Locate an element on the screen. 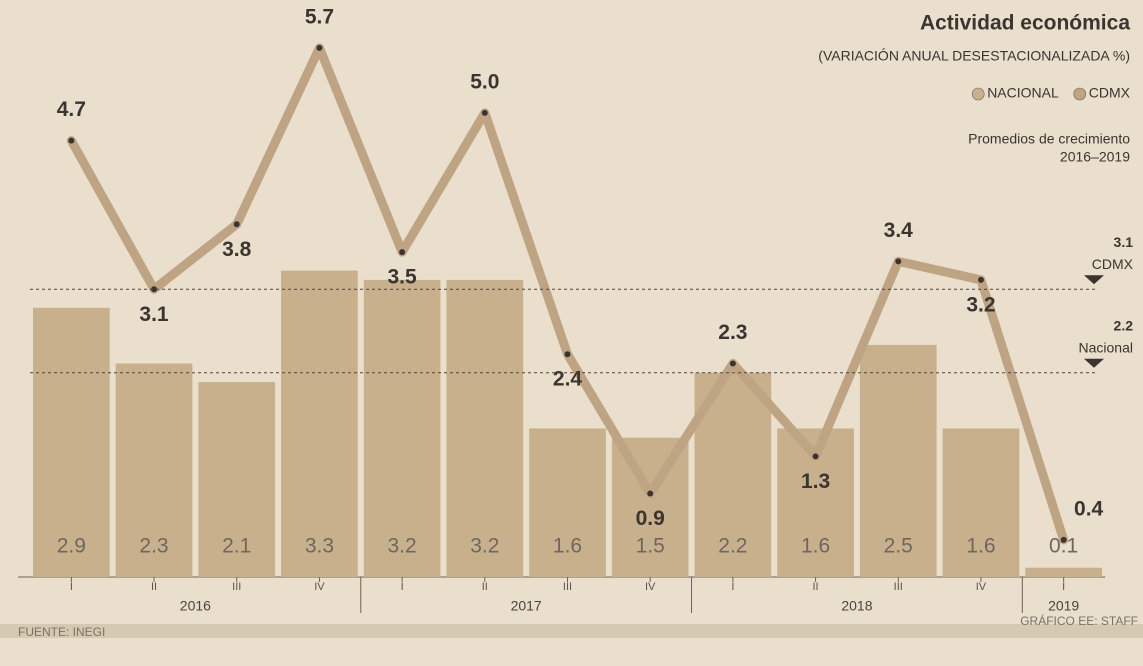 The image size is (1143, 666). source: FUENTE: INEGI is located at coordinates (61, 632).